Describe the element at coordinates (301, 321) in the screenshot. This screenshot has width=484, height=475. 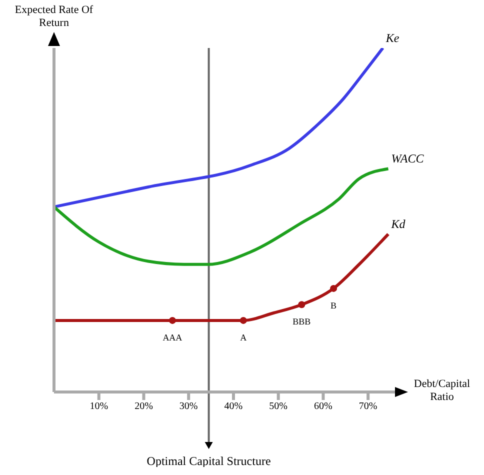
I see `annotation: BBB` at that location.